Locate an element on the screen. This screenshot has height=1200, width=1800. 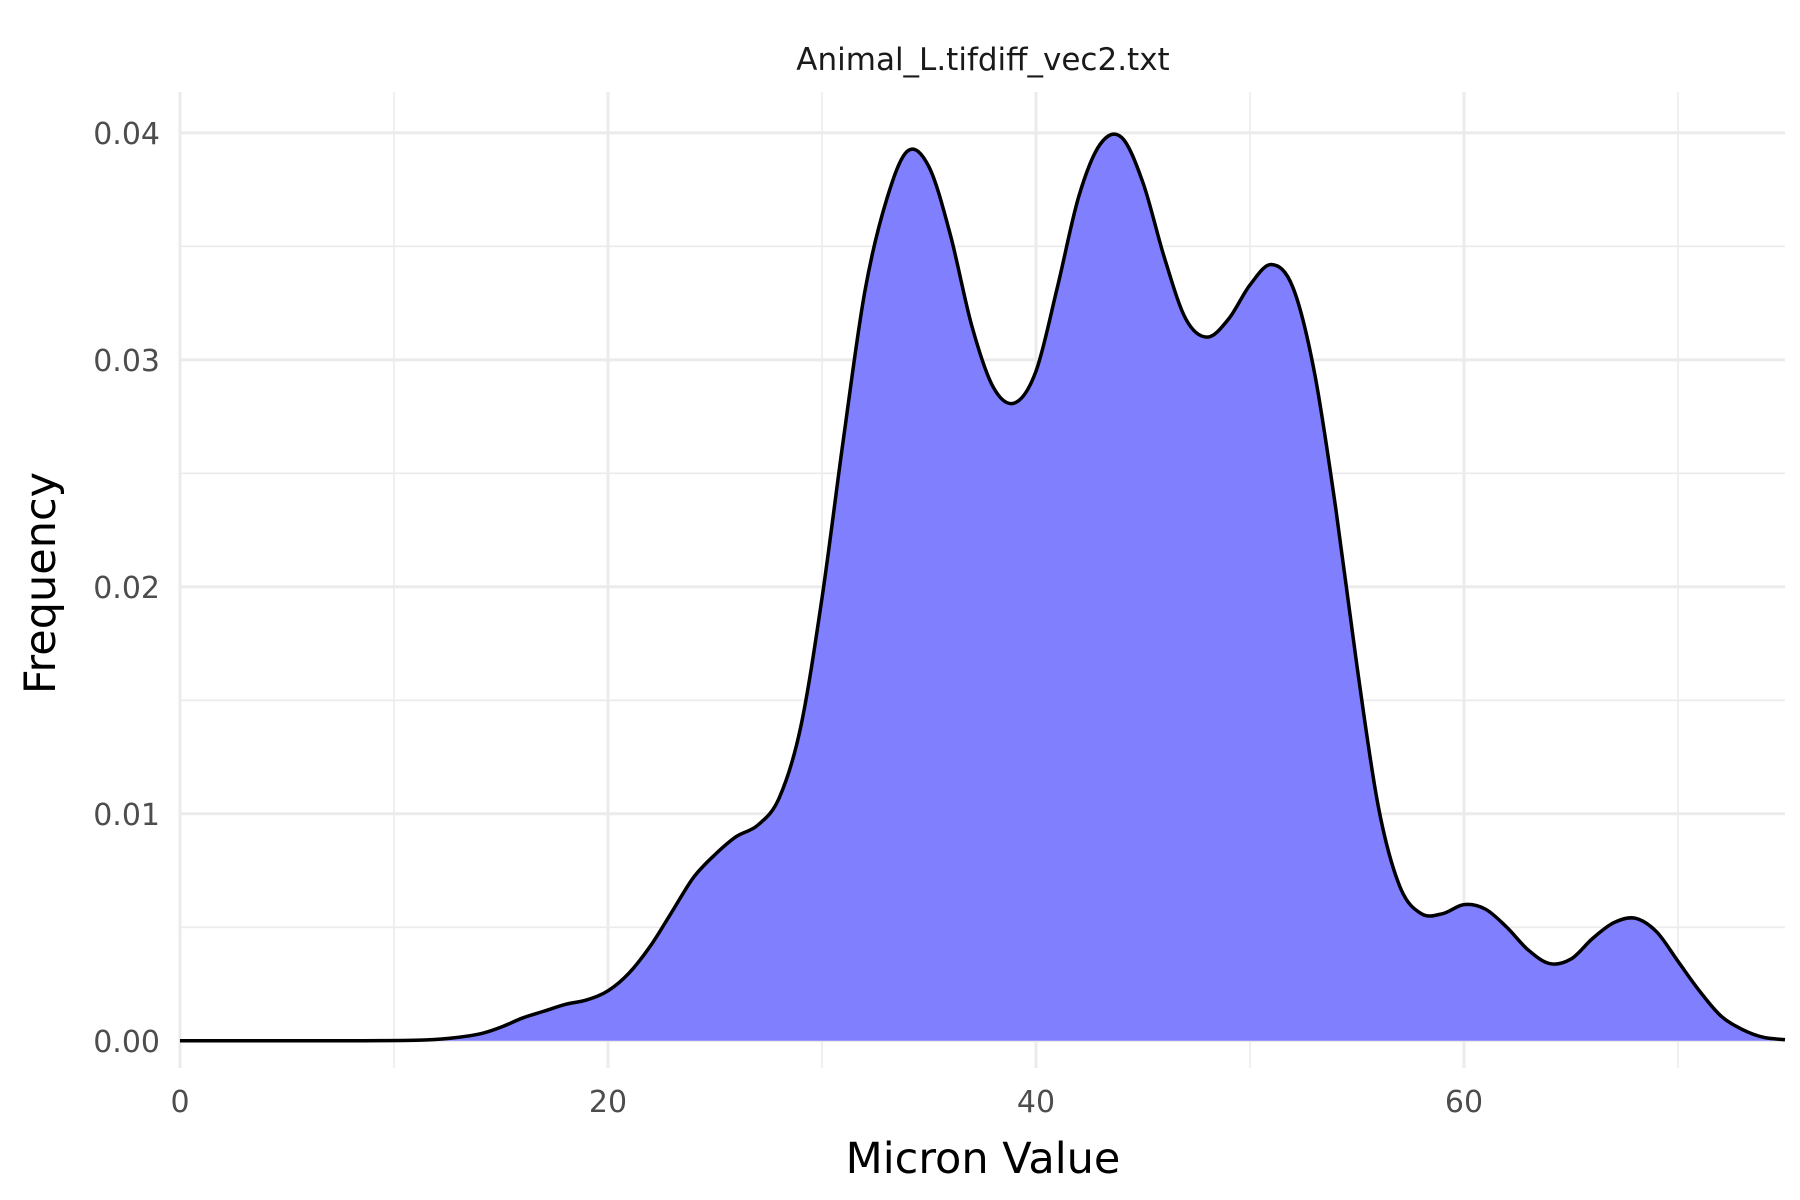
y-tick-label: 0.02 is located at coordinates (126, 588).